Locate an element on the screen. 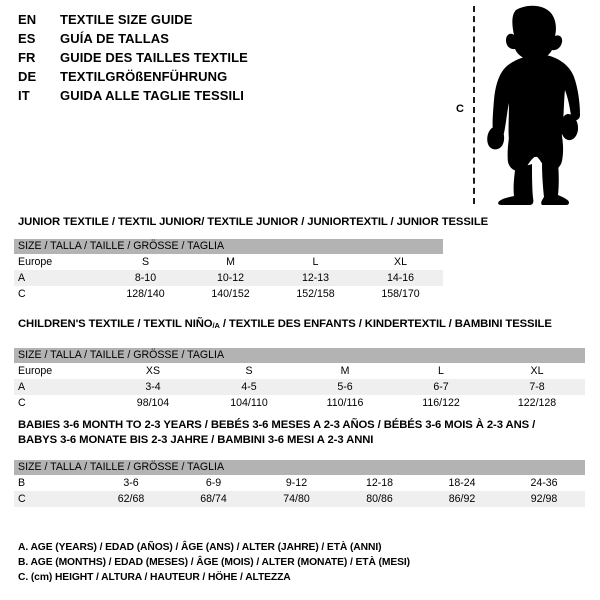 The image size is (600, 600). language-row-en: EN TEXTILE SIZE GUIDE is located at coordinates (133, 19).